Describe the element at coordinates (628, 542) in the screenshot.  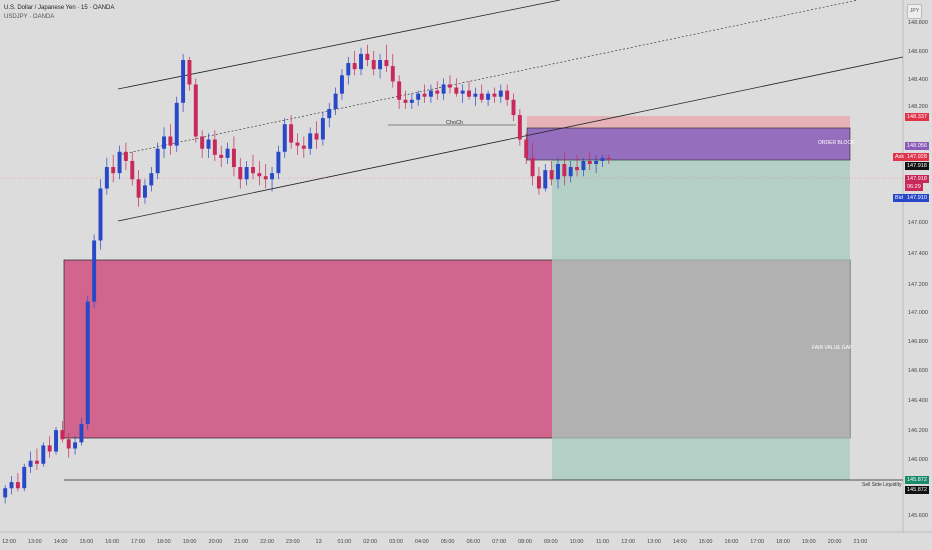
I see `time-label: 12:00` at that location.